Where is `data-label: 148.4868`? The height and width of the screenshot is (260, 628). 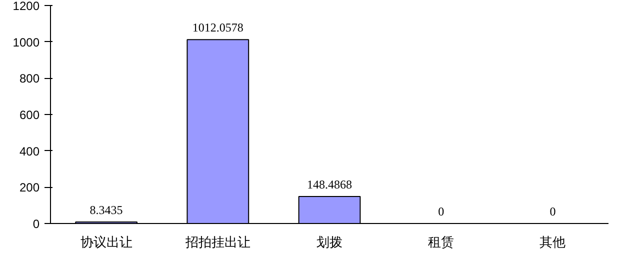 data-label: 148.4868 is located at coordinates (329, 185).